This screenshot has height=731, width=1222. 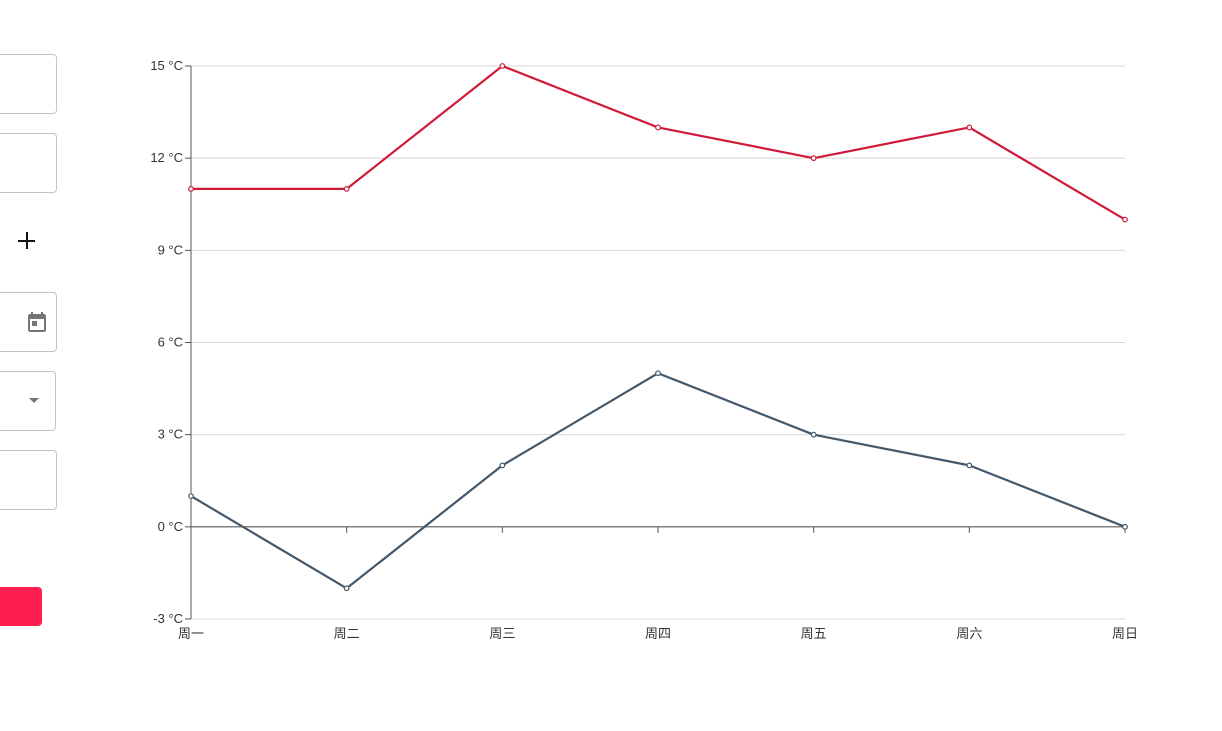 I want to click on submit-button, so click(x=21, y=606).